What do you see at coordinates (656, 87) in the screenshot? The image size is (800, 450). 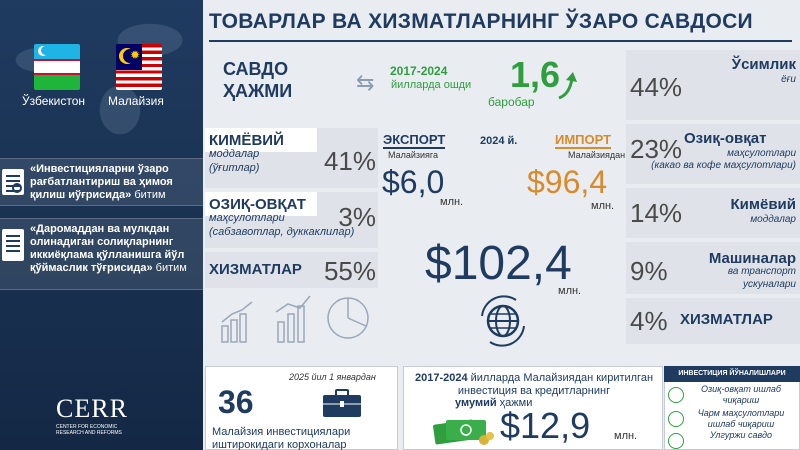 I see `category-percent: 44%` at bounding box center [656, 87].